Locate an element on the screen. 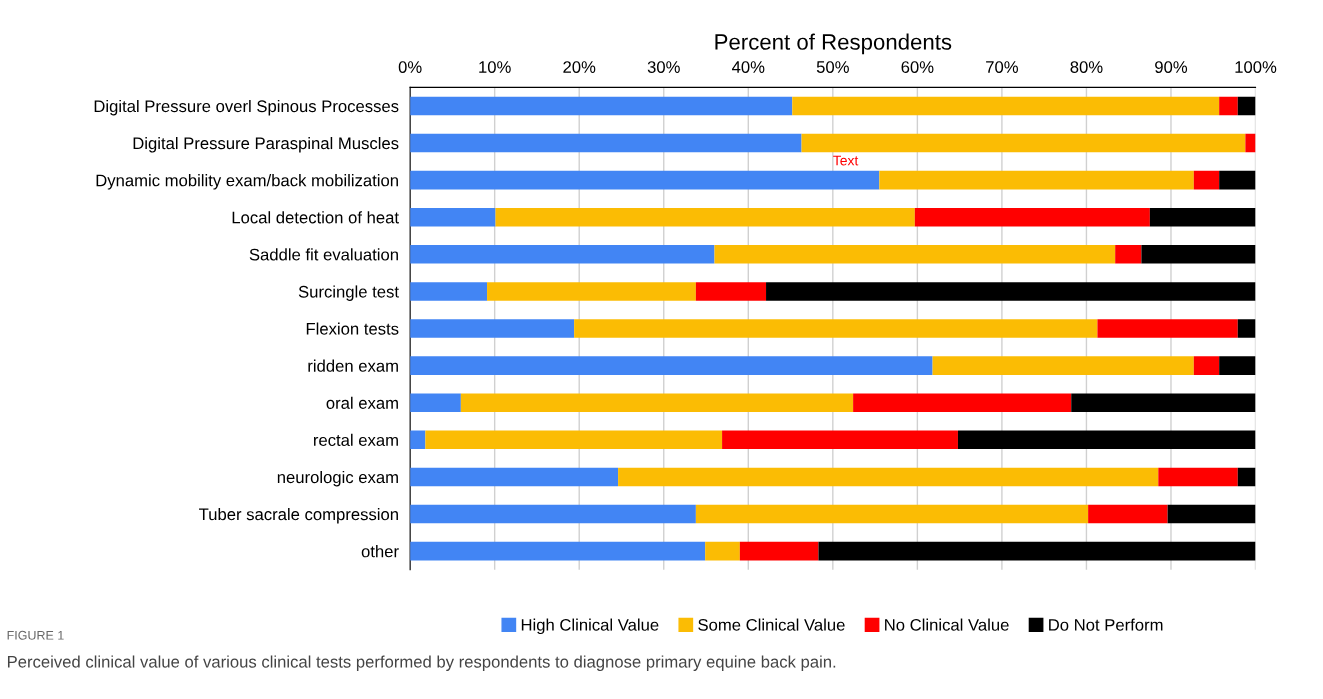 Image resolution: width=1323 pixels, height=699 pixels. x-tick-label: 20% is located at coordinates (579, 67).